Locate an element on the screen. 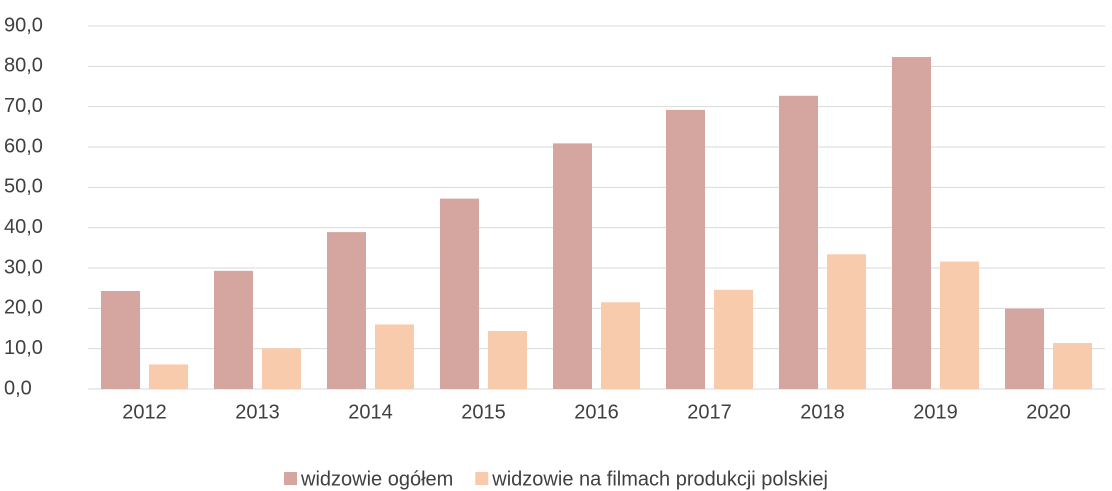  y-tick-label: 90,0 is located at coordinates (23, 25).